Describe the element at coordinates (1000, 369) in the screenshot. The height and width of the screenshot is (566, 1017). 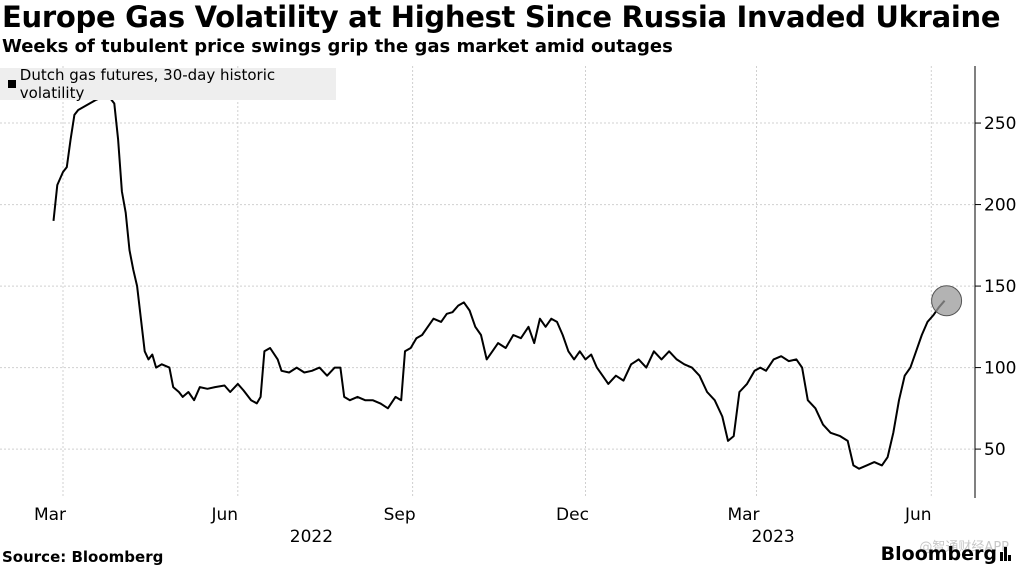
I see `y-tick-label: 100` at that location.